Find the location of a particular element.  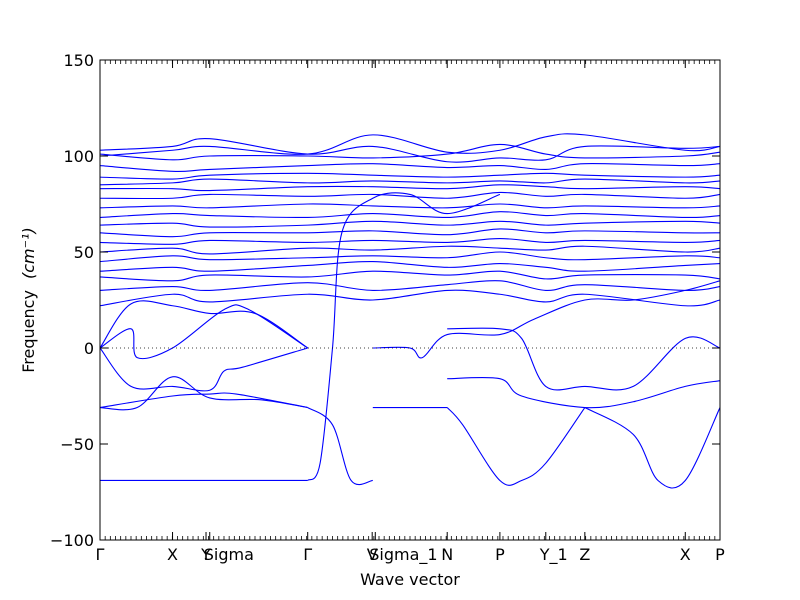

y-axis-label-unit: (cm⁻¹) is located at coordinates (28, 253).